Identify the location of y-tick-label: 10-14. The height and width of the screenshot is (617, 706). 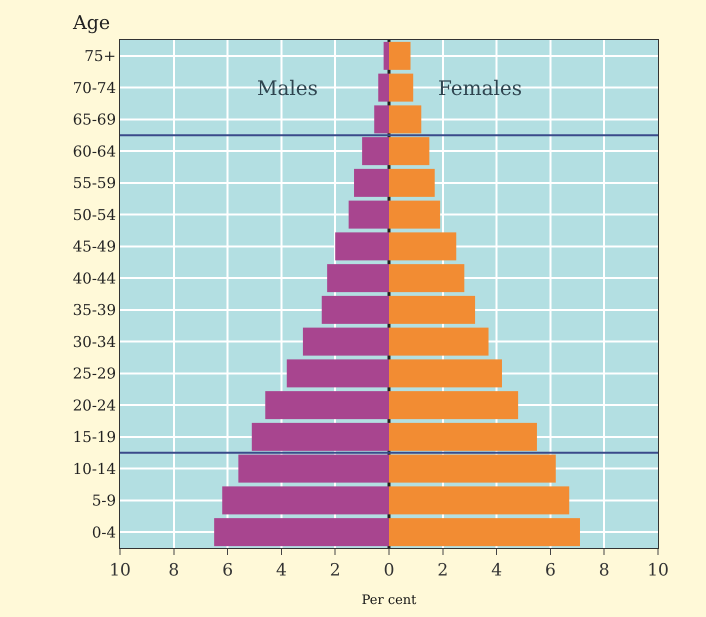
(94, 469).